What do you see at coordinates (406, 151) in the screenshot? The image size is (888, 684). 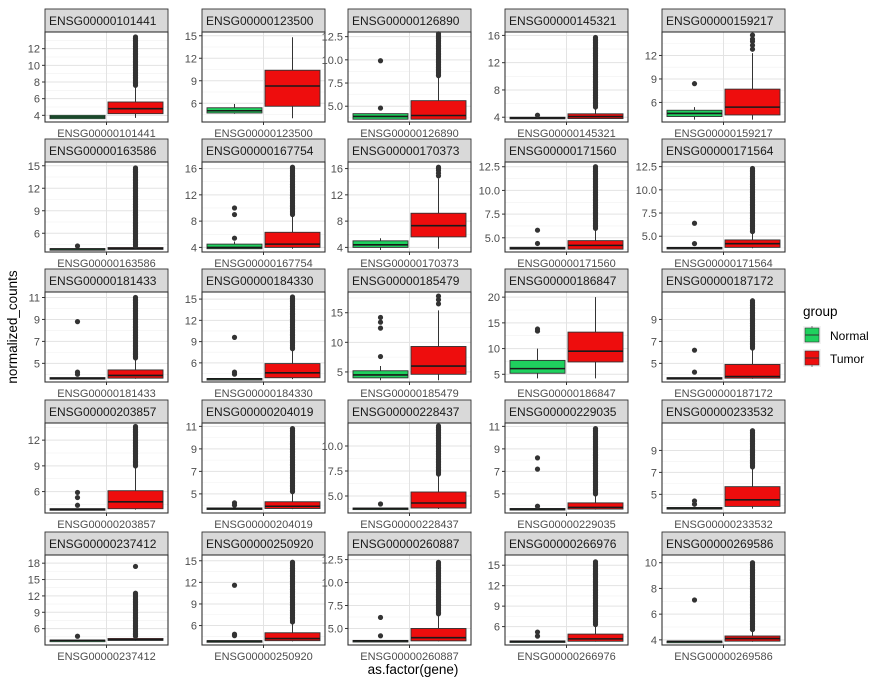 I see `facet-strip-label: ENSG00000170373` at bounding box center [406, 151].